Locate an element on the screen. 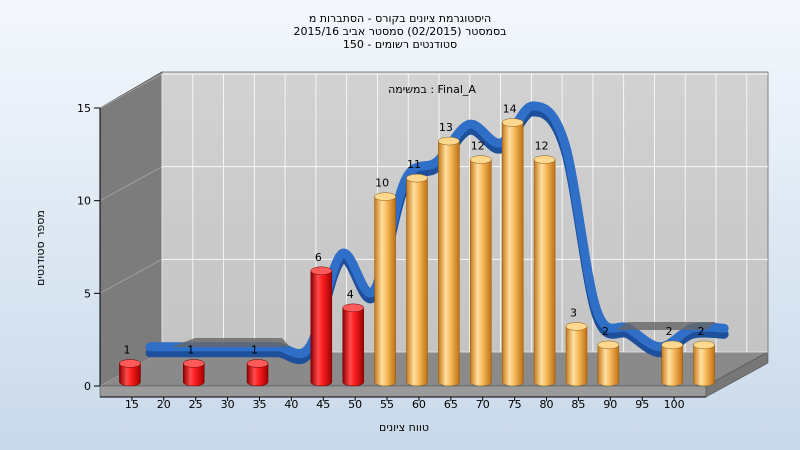 The width and height of the screenshot is (800, 450). y-tick-label: 0 is located at coordinates (87, 386).